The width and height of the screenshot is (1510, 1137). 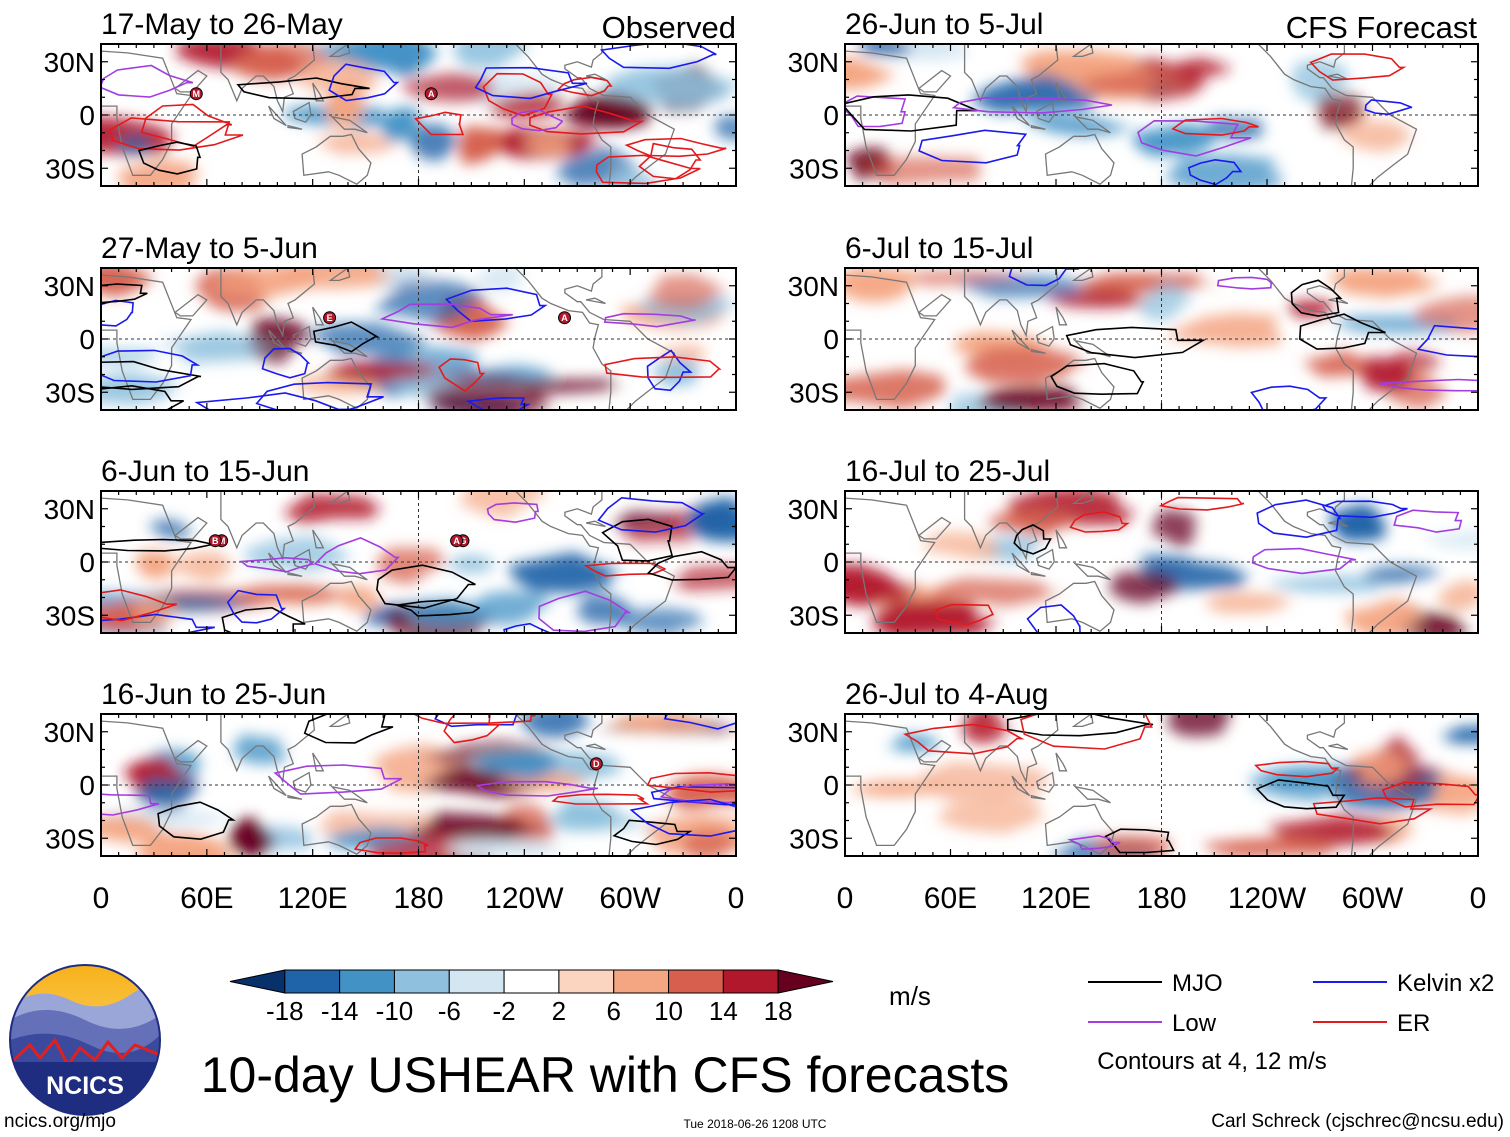 What do you see at coordinates (205, 471) in the screenshot?
I see `panel-period-title: 6-Jun to 15-Jun` at bounding box center [205, 471].